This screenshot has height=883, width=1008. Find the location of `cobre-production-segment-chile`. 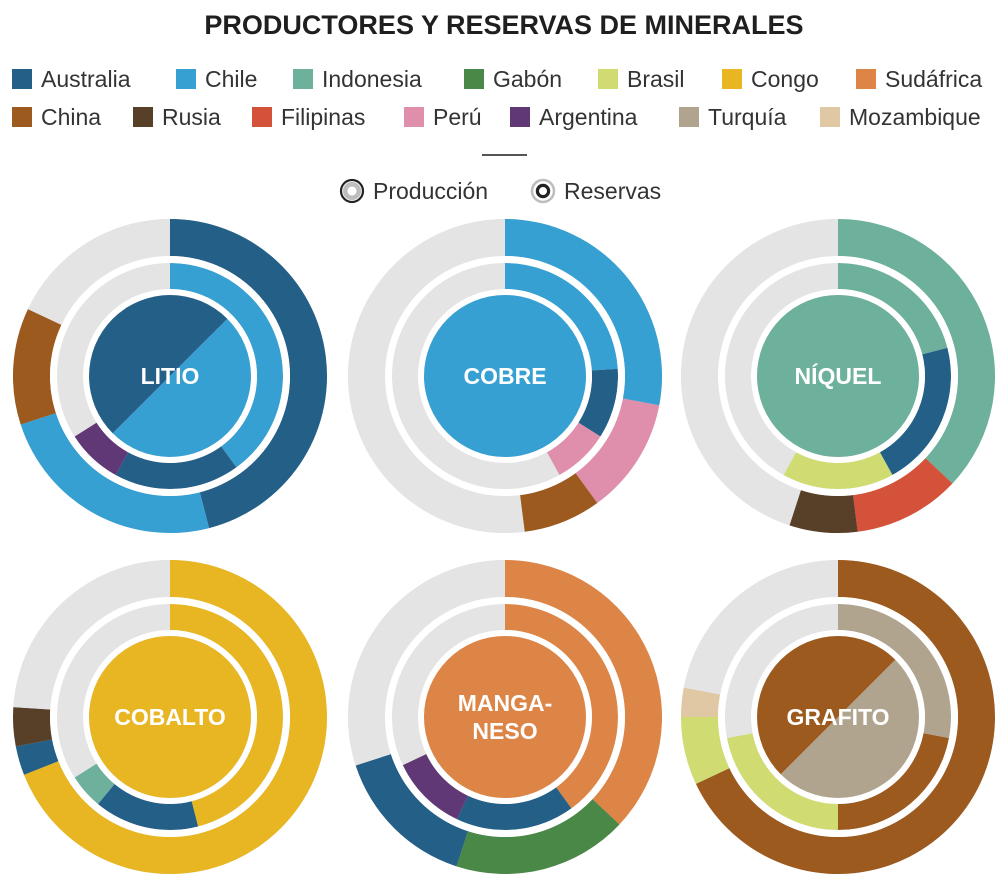

cobre-production-segment-chile is located at coordinates (583, 312).